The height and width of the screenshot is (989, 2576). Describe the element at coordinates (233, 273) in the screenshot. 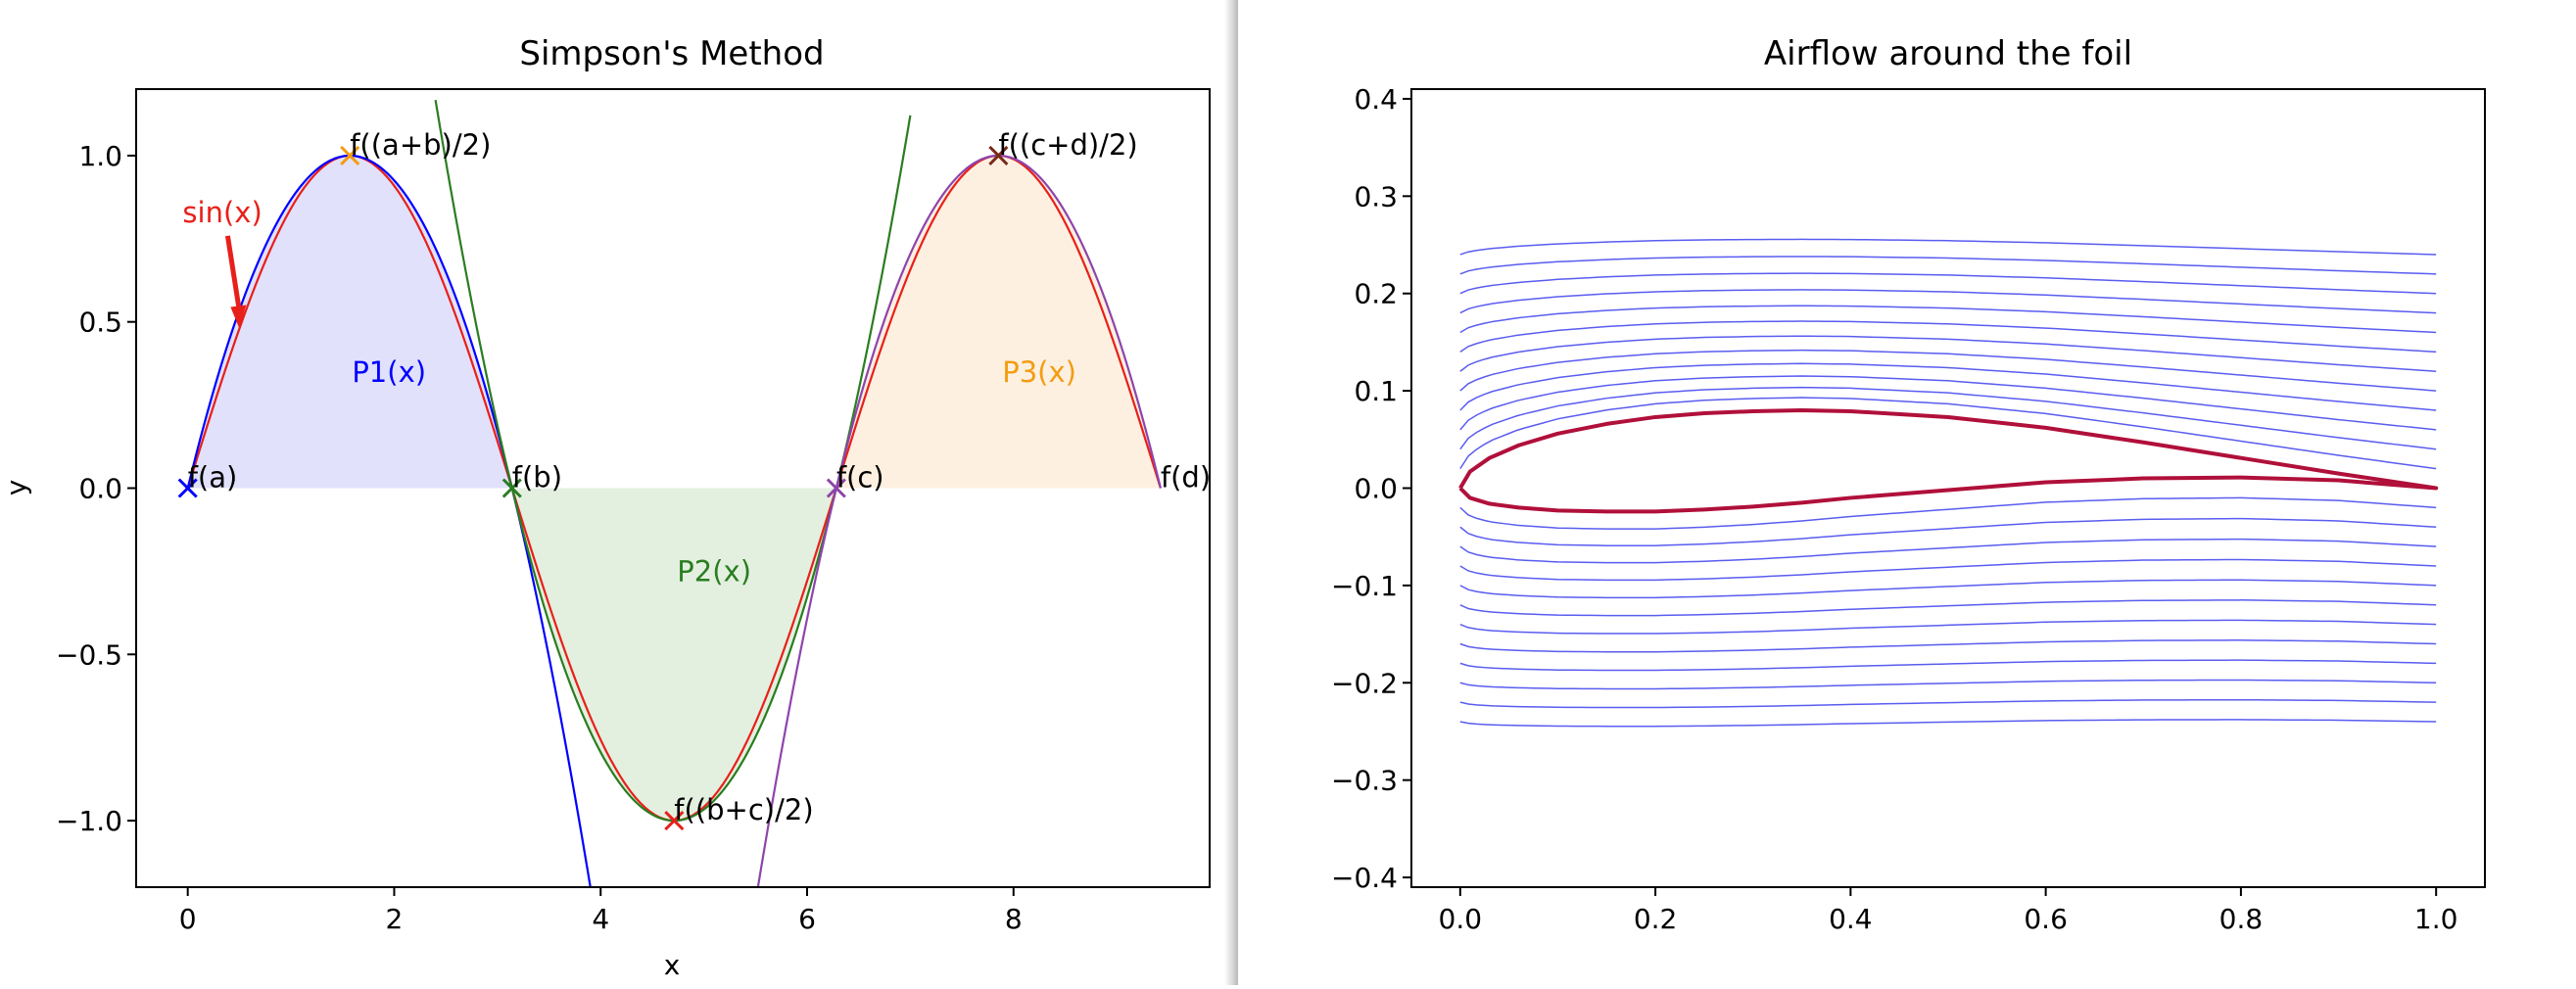

I see `annotation-arrow-shaft` at that location.